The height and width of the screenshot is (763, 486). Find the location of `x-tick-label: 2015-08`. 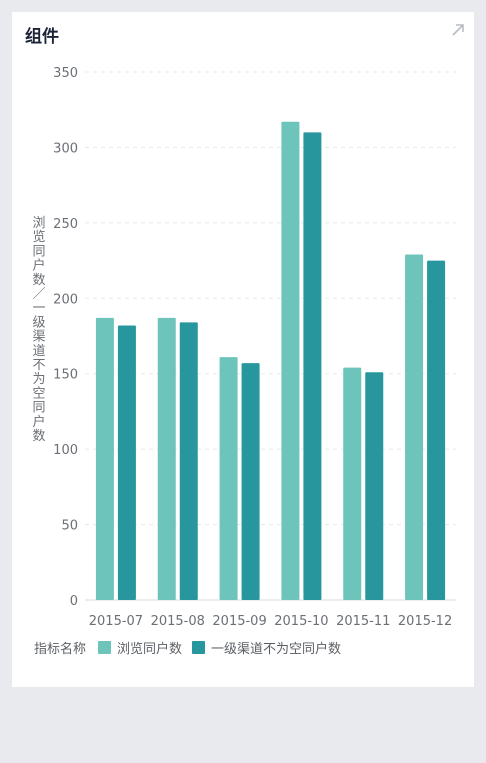

x-tick-label: 2015-08 is located at coordinates (178, 621).